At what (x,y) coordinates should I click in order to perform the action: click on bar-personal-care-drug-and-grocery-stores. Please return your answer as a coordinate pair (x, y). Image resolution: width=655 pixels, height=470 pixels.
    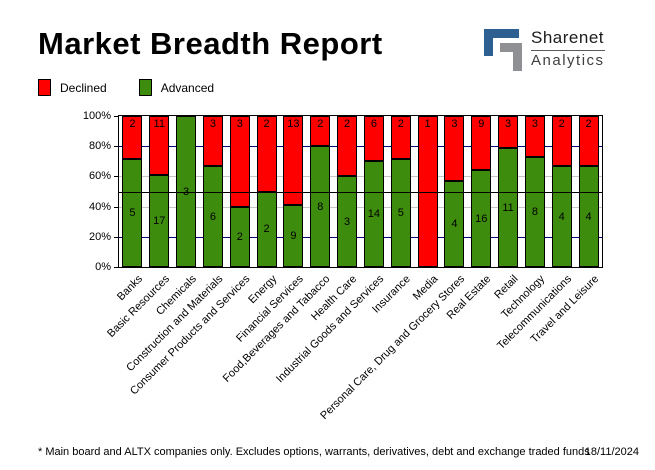
    Looking at the image, I should click on (454, 191).